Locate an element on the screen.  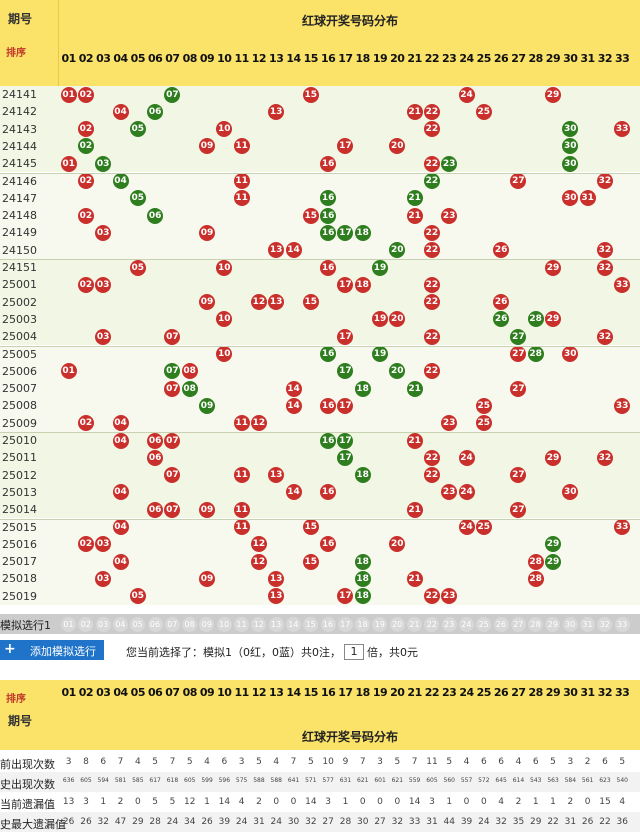
ball-07: 07 is located at coordinates (172, 388).